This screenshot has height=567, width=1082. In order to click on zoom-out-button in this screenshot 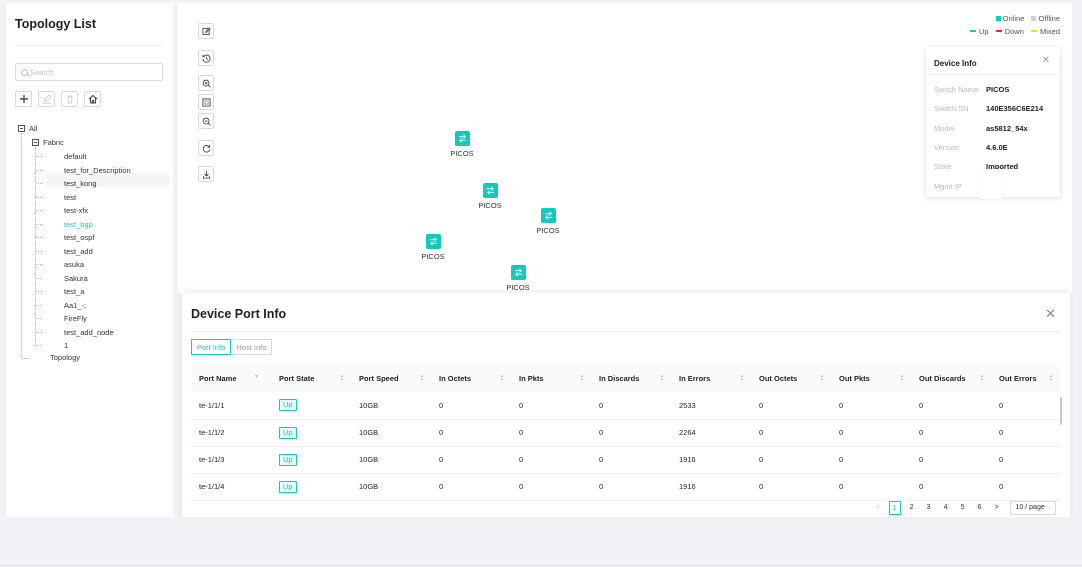, I will do `click(206, 121)`.